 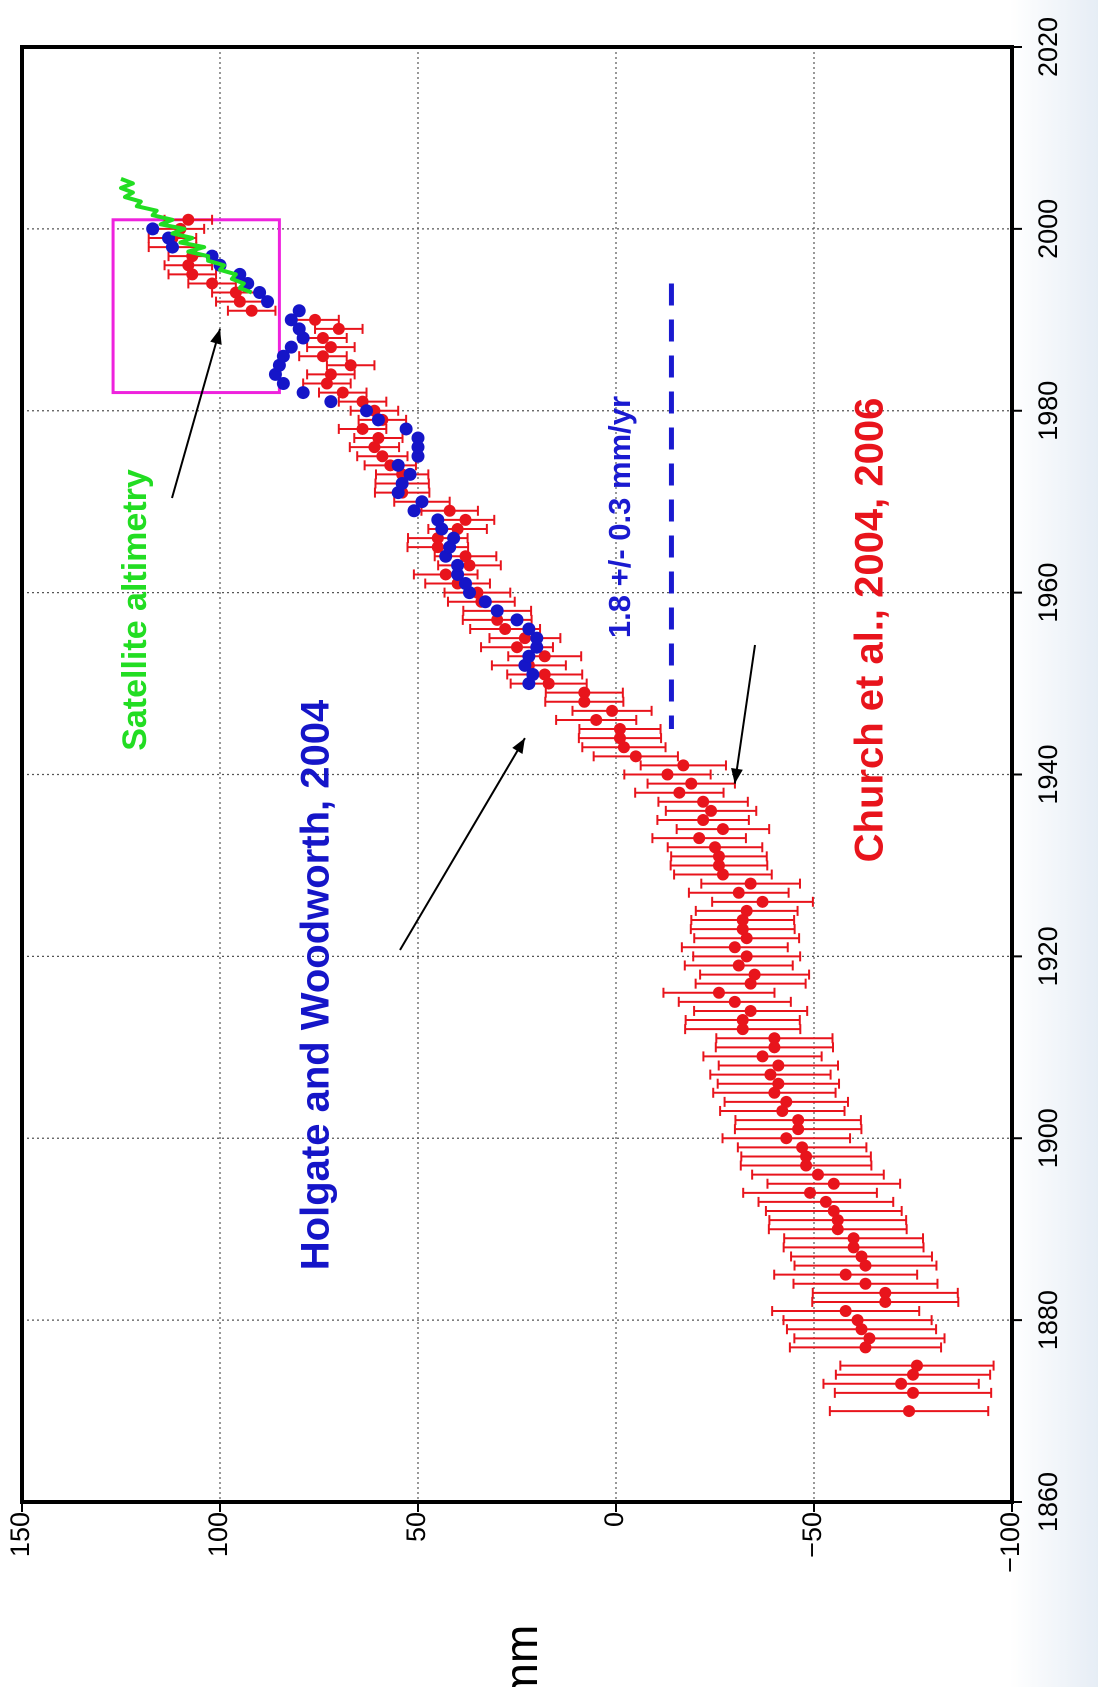 I want to click on y-tick-label: −50, so click(x=812, y=1535).